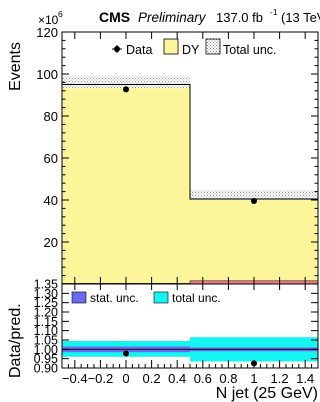 This screenshot has width=320, height=402. I want to click on ratio-y-tick-label-2: 1.00, so click(46, 350).